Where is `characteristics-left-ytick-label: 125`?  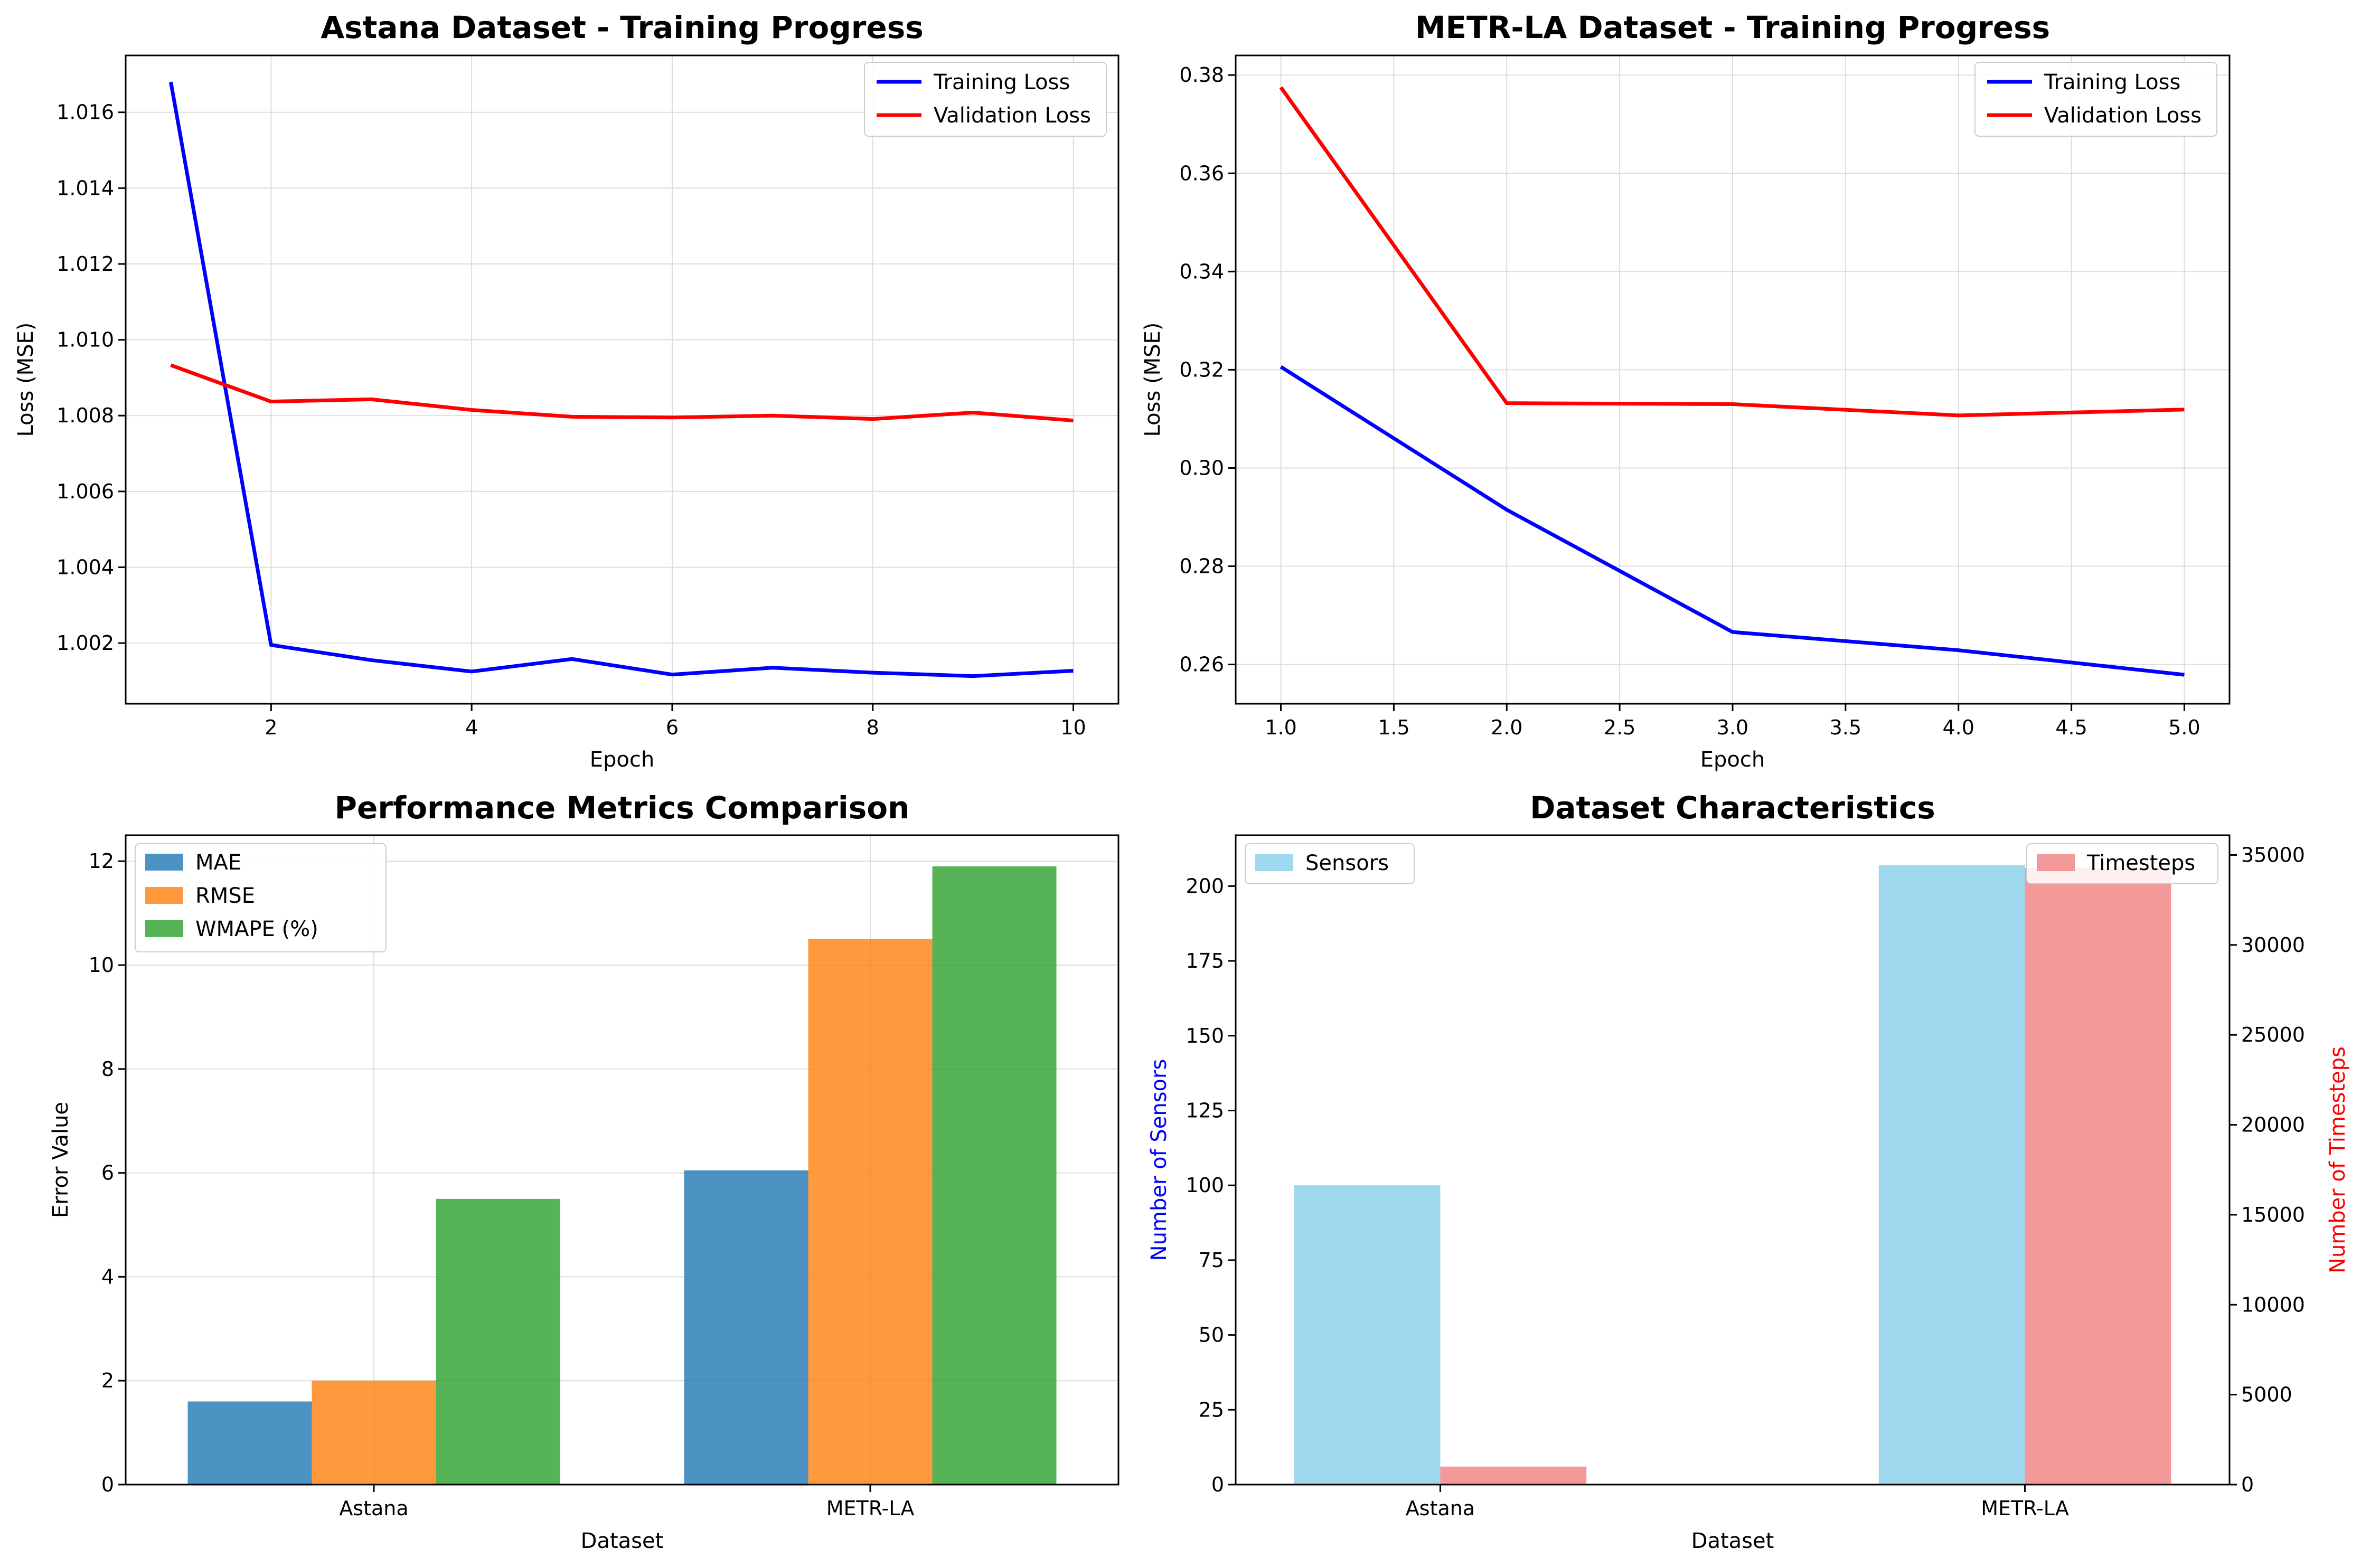 characteristics-left-ytick-label: 125 is located at coordinates (1205, 1111).